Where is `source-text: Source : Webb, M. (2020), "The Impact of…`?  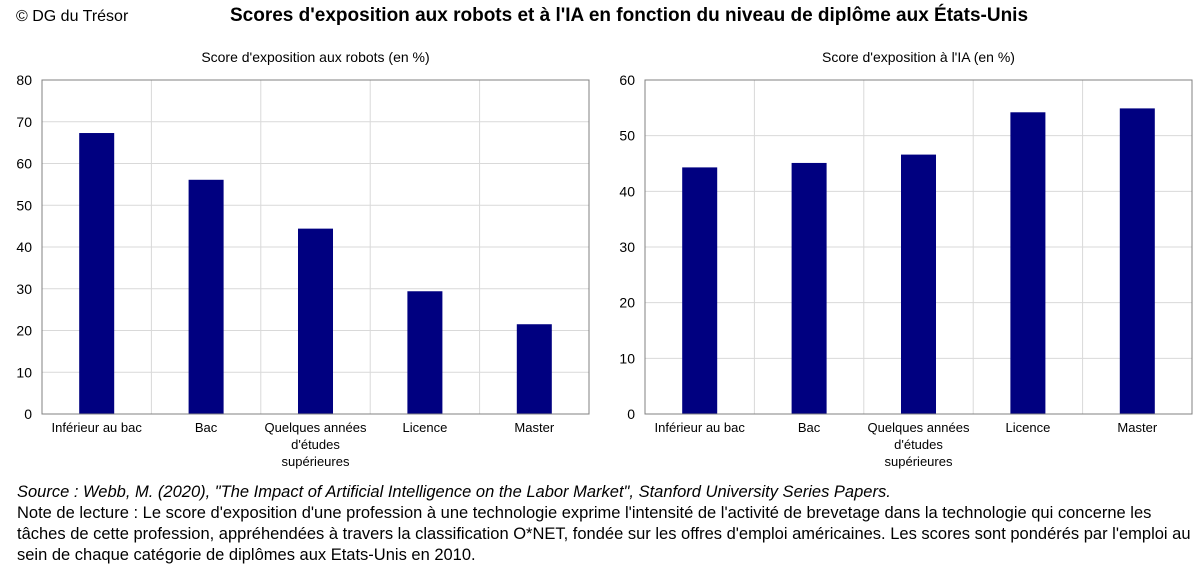 source-text: Source : Webb, M. (2020), "The Impact of… is located at coordinates (454, 492).